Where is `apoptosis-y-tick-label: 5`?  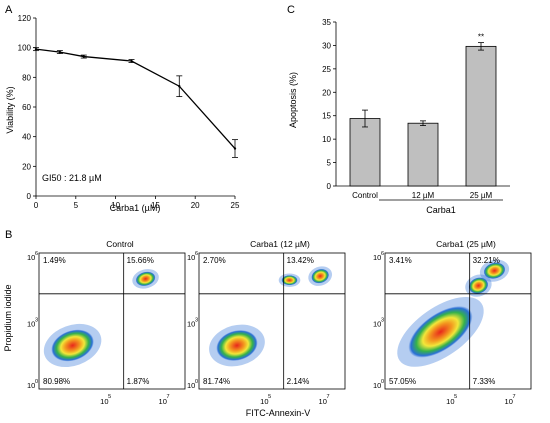
apoptosis-y-tick-label: 5 is located at coordinates (329, 163).